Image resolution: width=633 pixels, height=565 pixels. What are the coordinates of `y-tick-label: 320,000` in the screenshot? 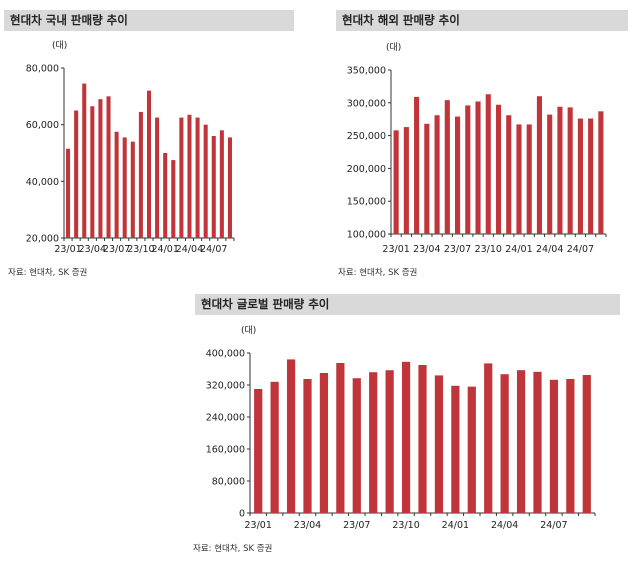 It's located at (225, 386).